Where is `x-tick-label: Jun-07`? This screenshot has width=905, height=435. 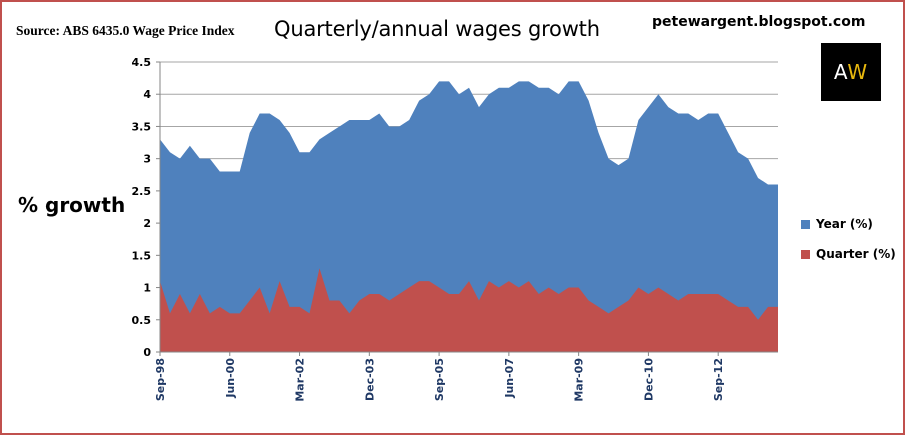
x-tick-label: Jun-07 is located at coordinates (509, 378).